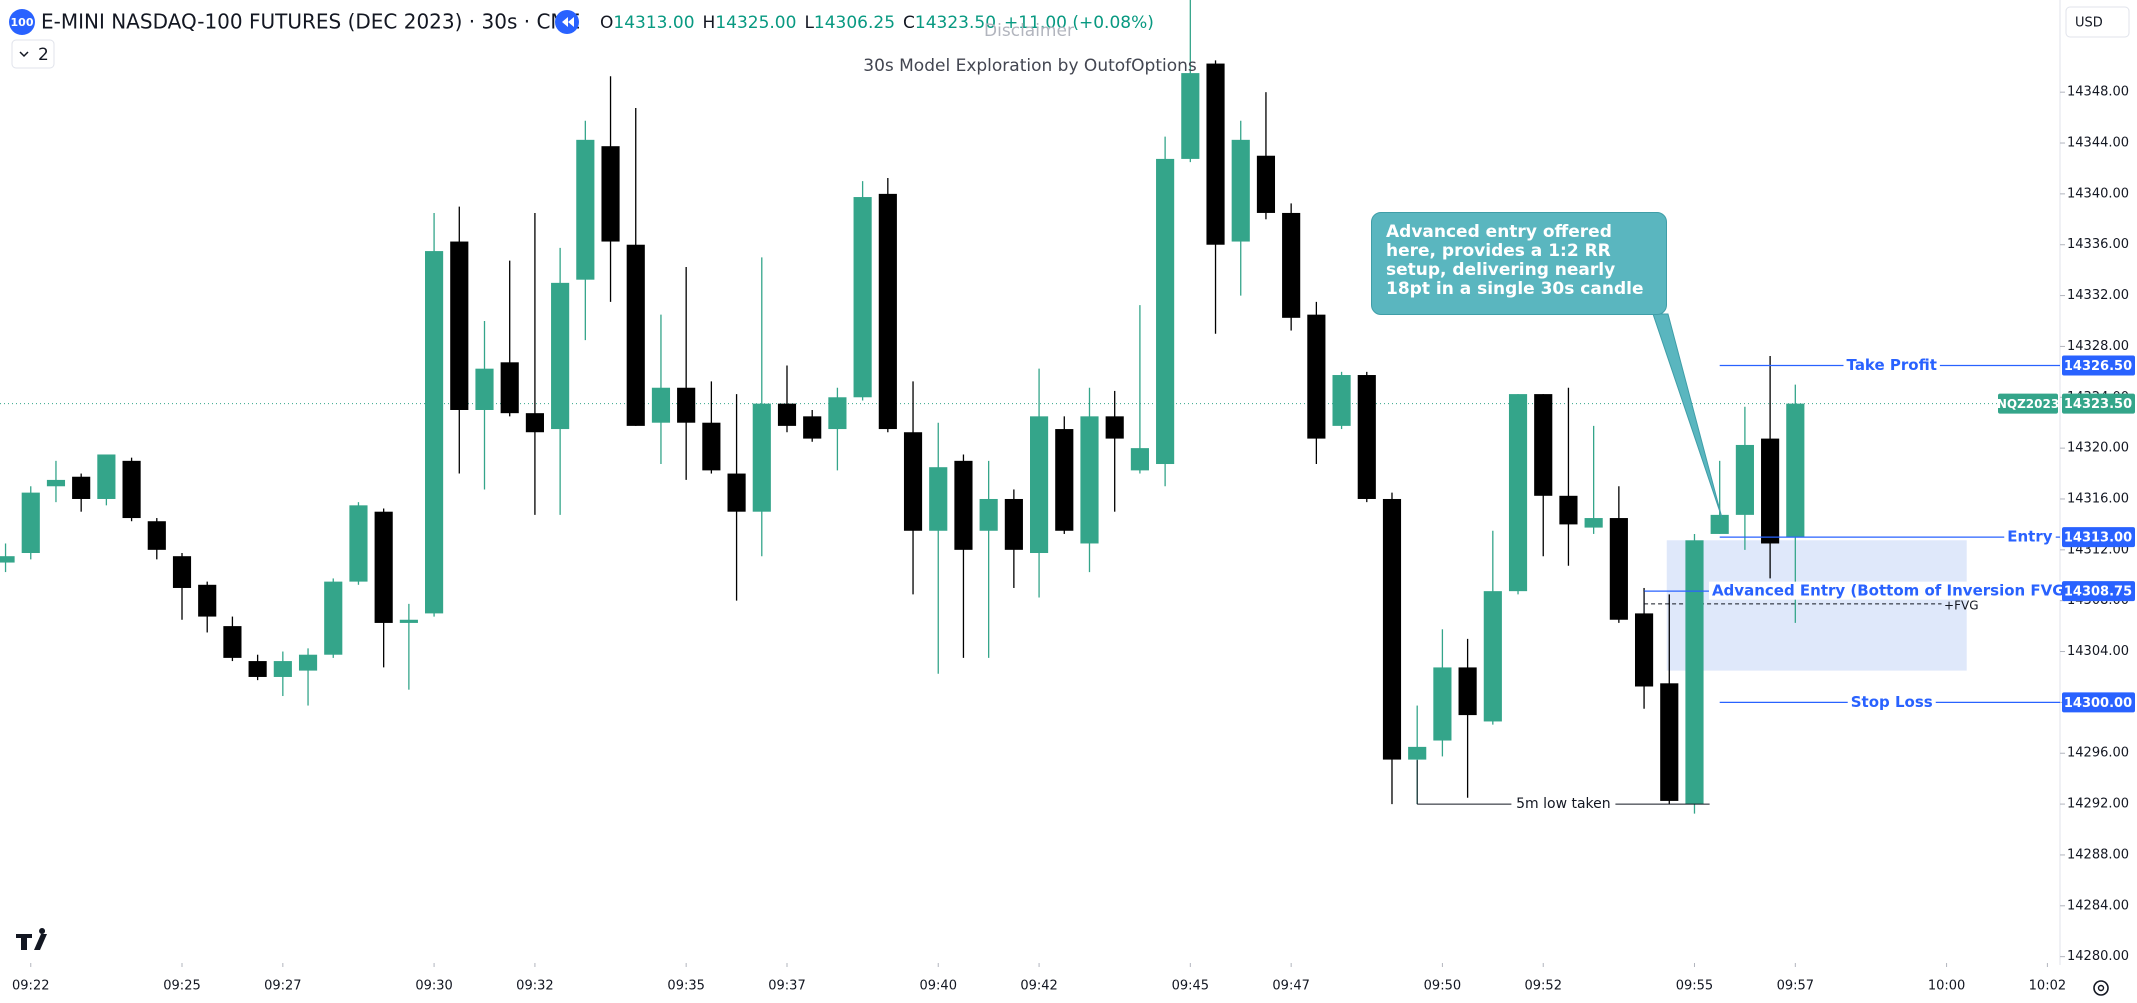 Image resolution: width=2137 pixels, height=1003 pixels. I want to click on level-value: 14313.00, so click(2098, 538).